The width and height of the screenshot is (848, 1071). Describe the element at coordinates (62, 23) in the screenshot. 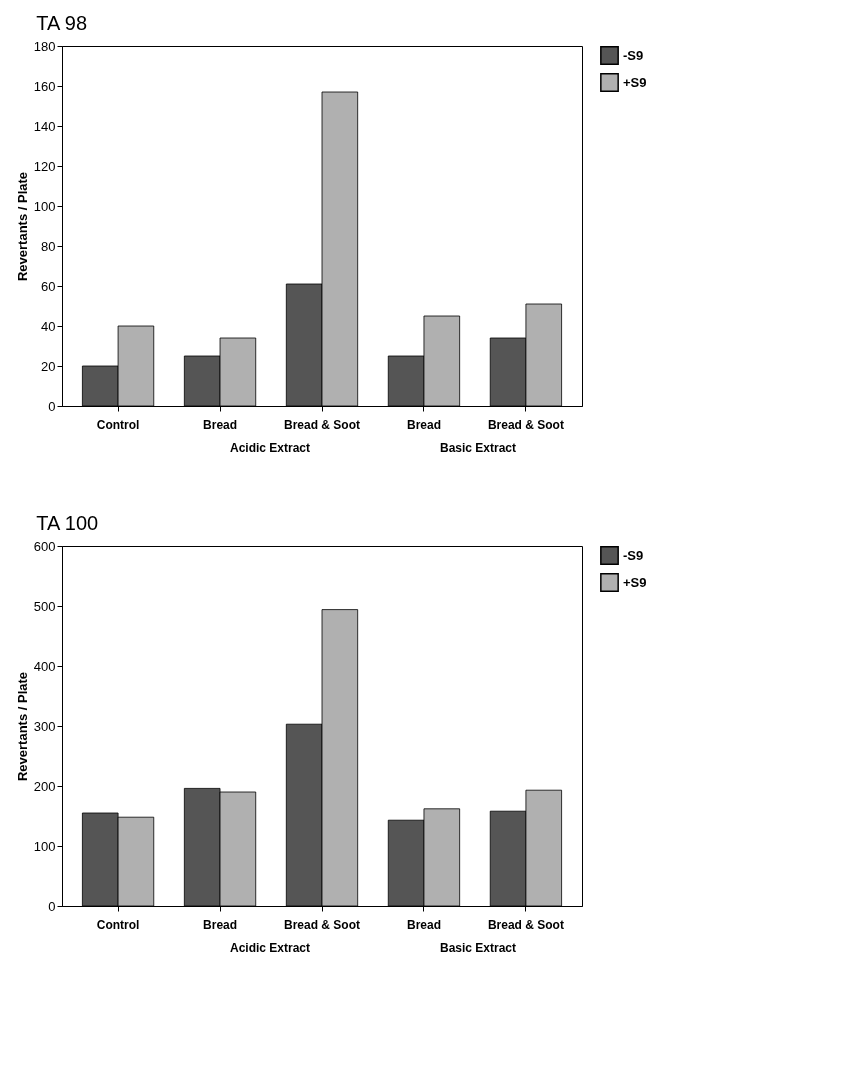

I see `chart-title: TA 98` at that location.